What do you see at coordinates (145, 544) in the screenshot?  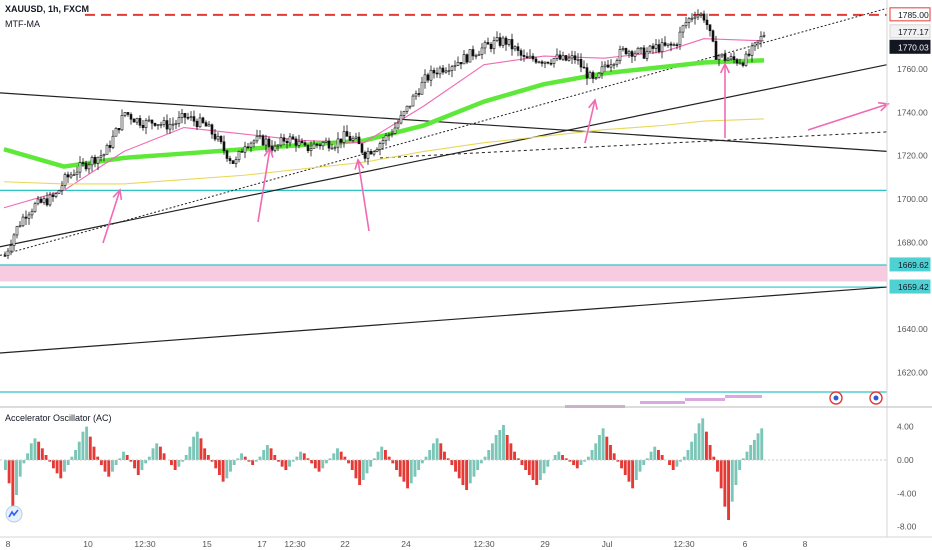 I see `x-tick-label: 12:30` at bounding box center [145, 544].